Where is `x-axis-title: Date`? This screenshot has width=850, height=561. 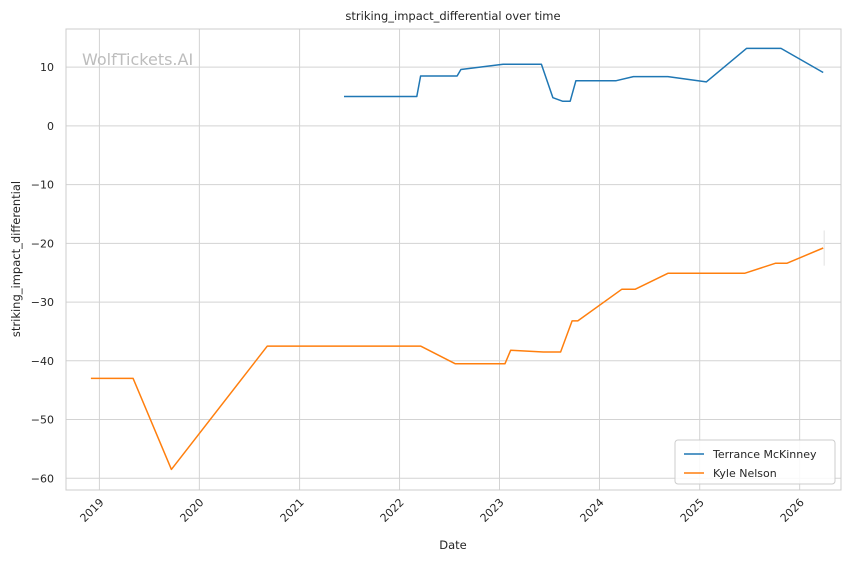
x-axis-title: Date is located at coordinates (453, 545).